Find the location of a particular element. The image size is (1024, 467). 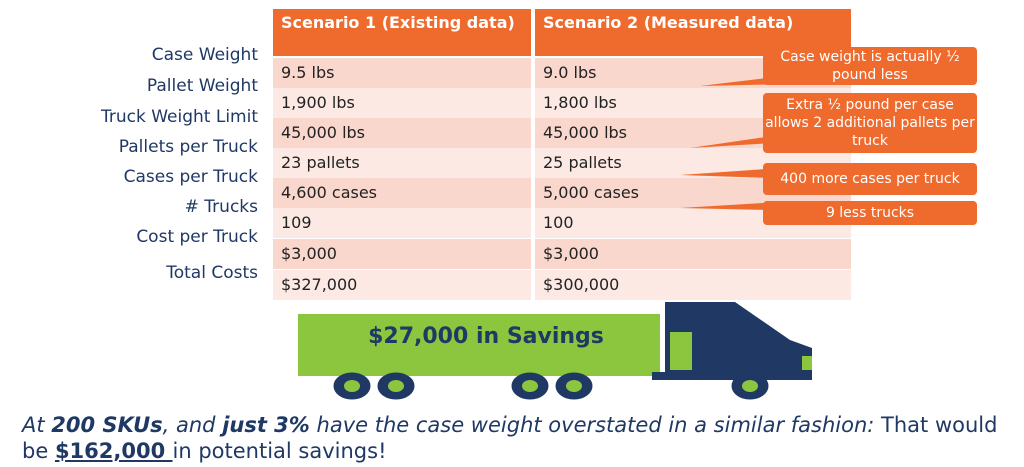

truck-grille is located at coordinates (807, 363).